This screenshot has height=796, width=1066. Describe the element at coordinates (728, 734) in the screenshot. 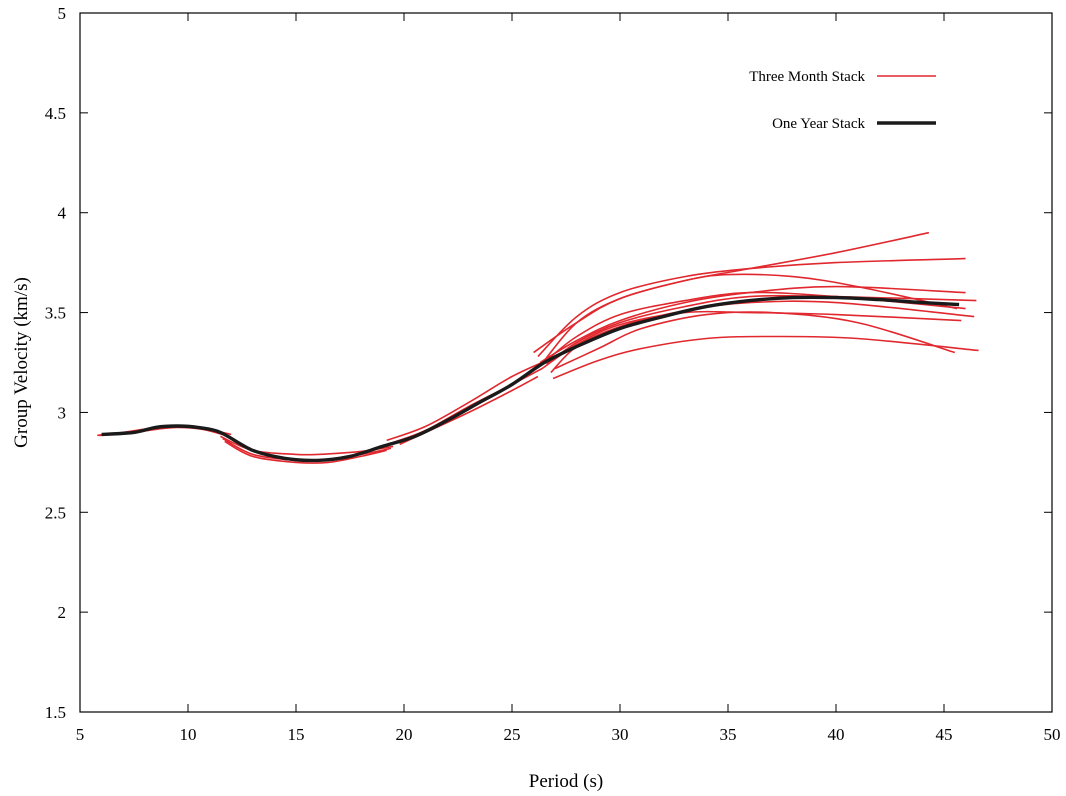

I see `x-tick-label: 35` at that location.